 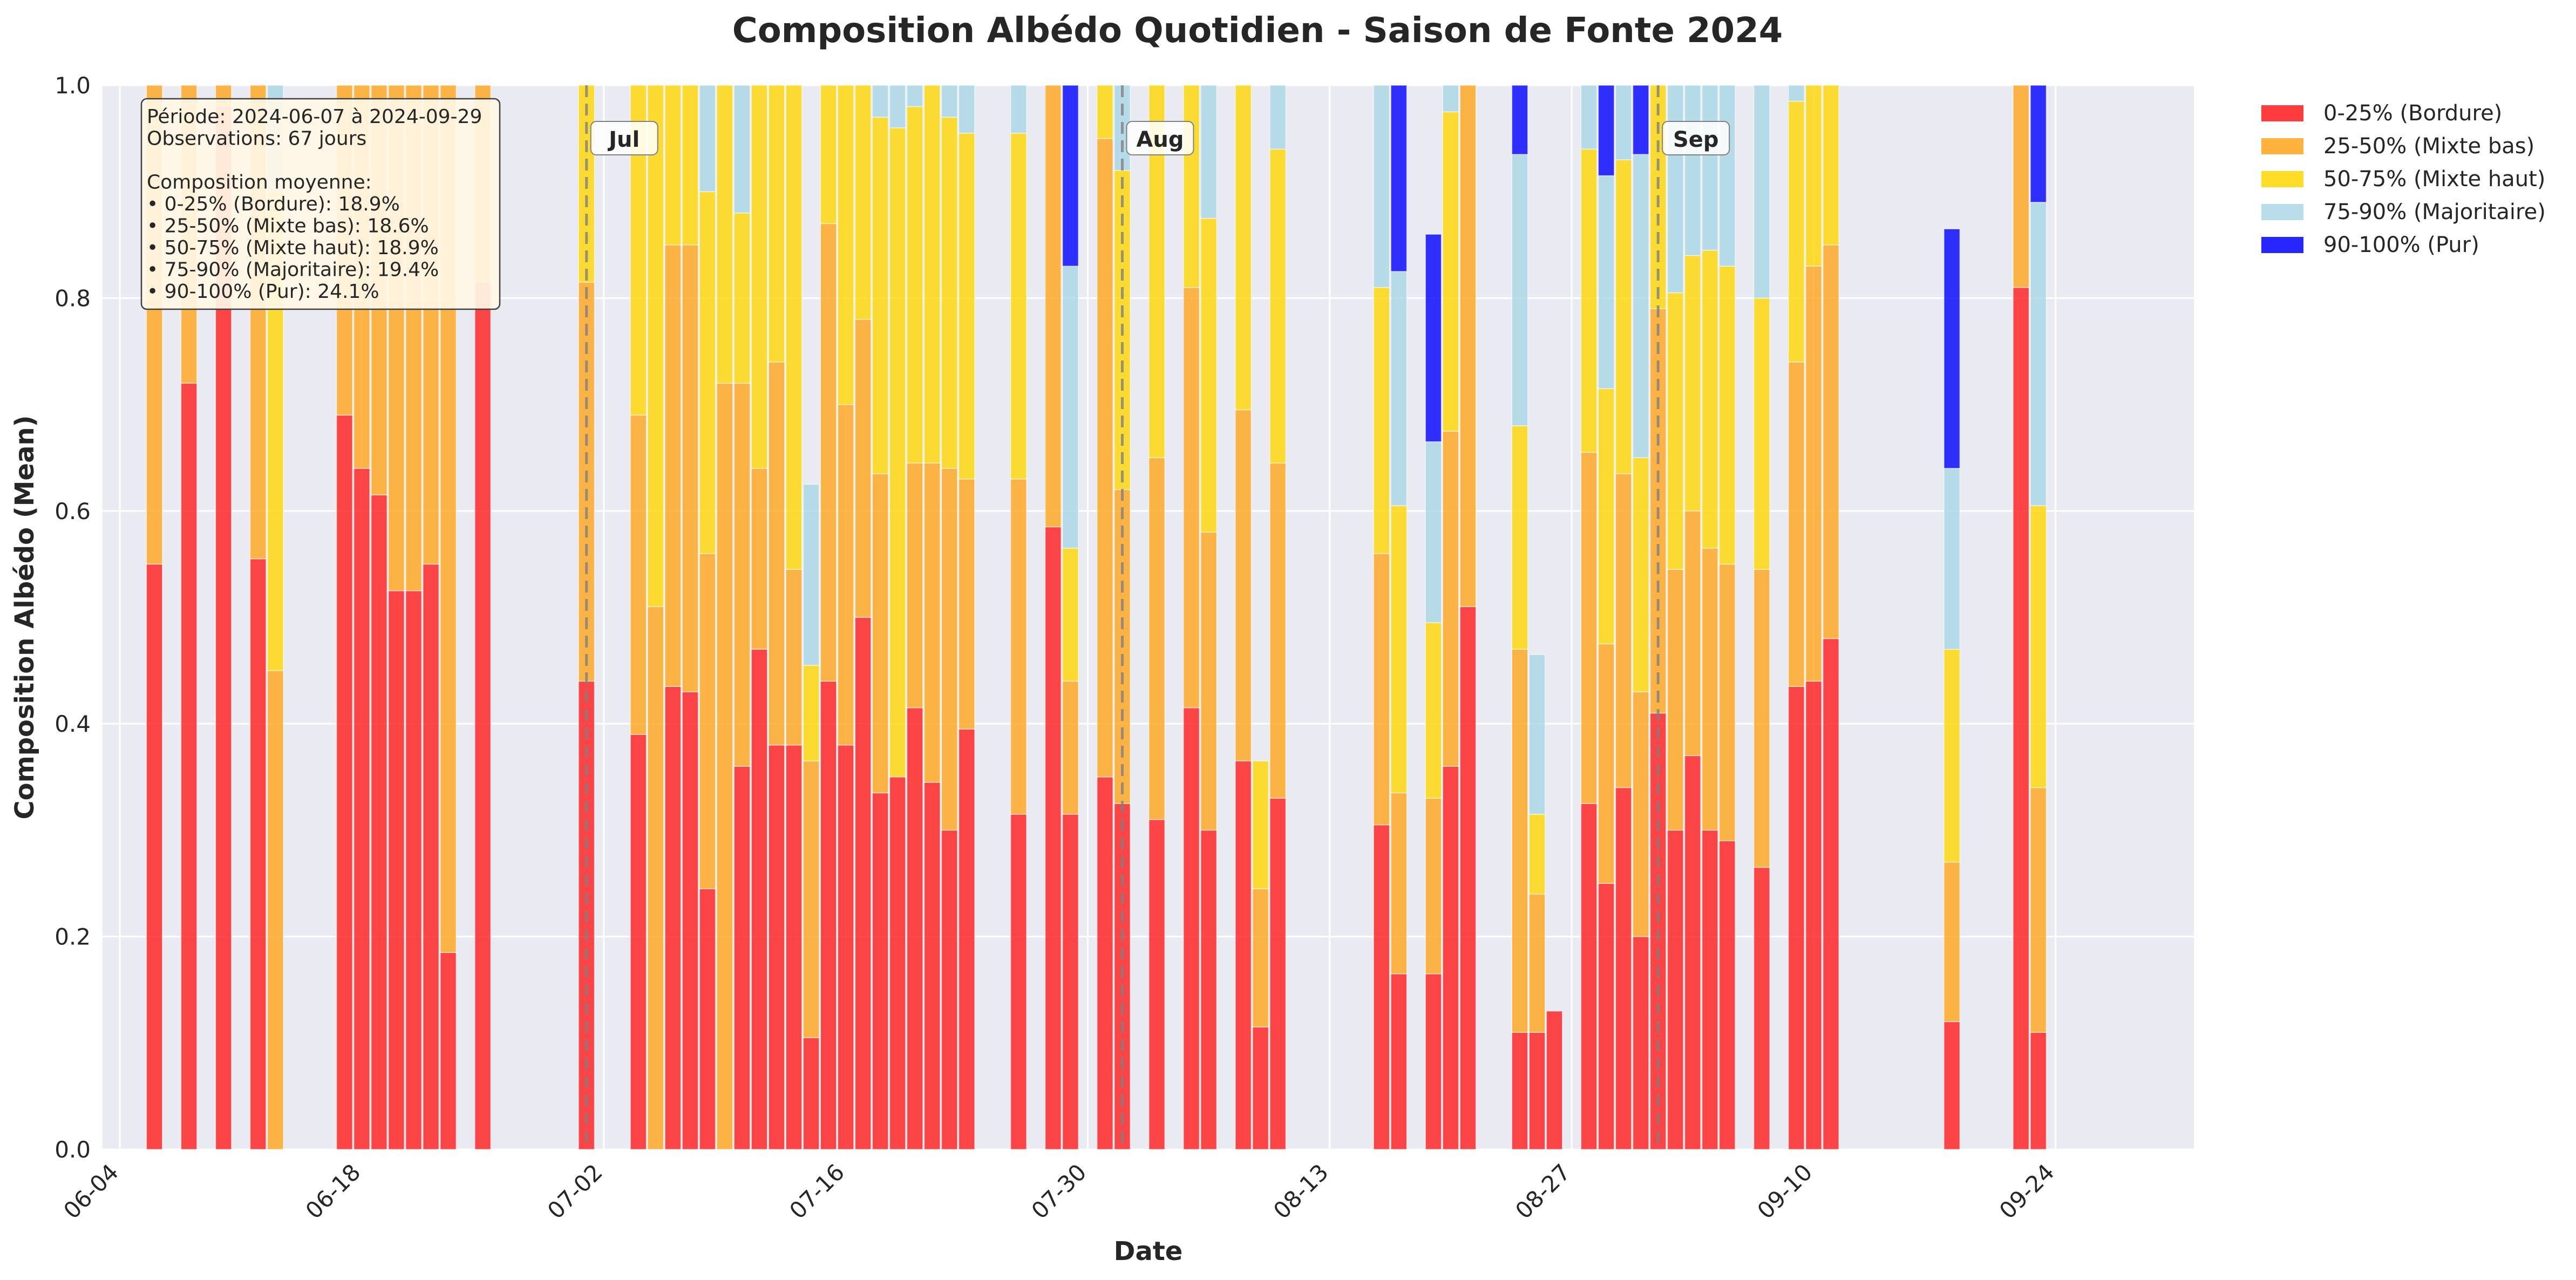 What do you see at coordinates (73, 85) in the screenshot?
I see `y-tick-label: 1.0` at bounding box center [73, 85].